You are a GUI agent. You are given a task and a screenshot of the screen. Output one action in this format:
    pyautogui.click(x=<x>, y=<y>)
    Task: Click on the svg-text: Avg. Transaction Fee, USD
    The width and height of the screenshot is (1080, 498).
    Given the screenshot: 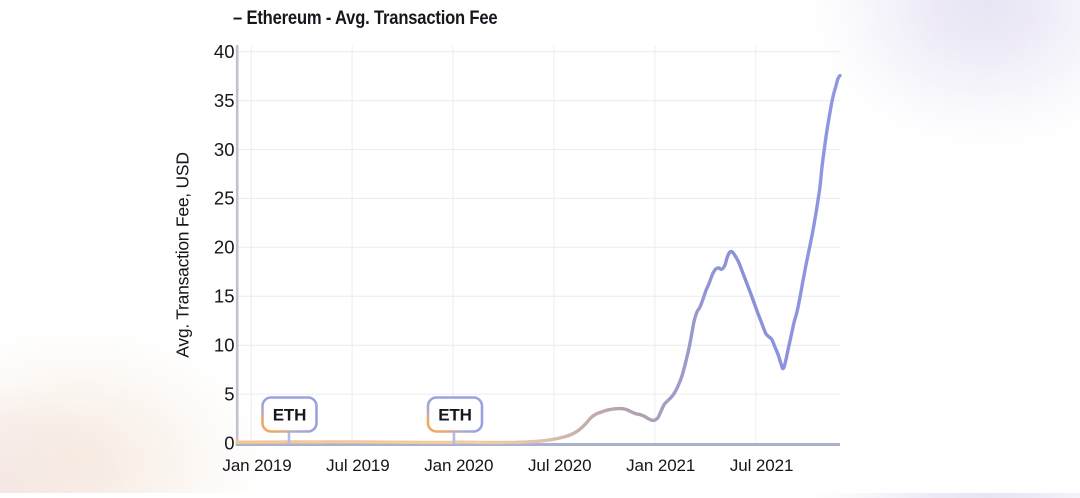 What is the action you would take?
    pyautogui.click(x=183, y=254)
    